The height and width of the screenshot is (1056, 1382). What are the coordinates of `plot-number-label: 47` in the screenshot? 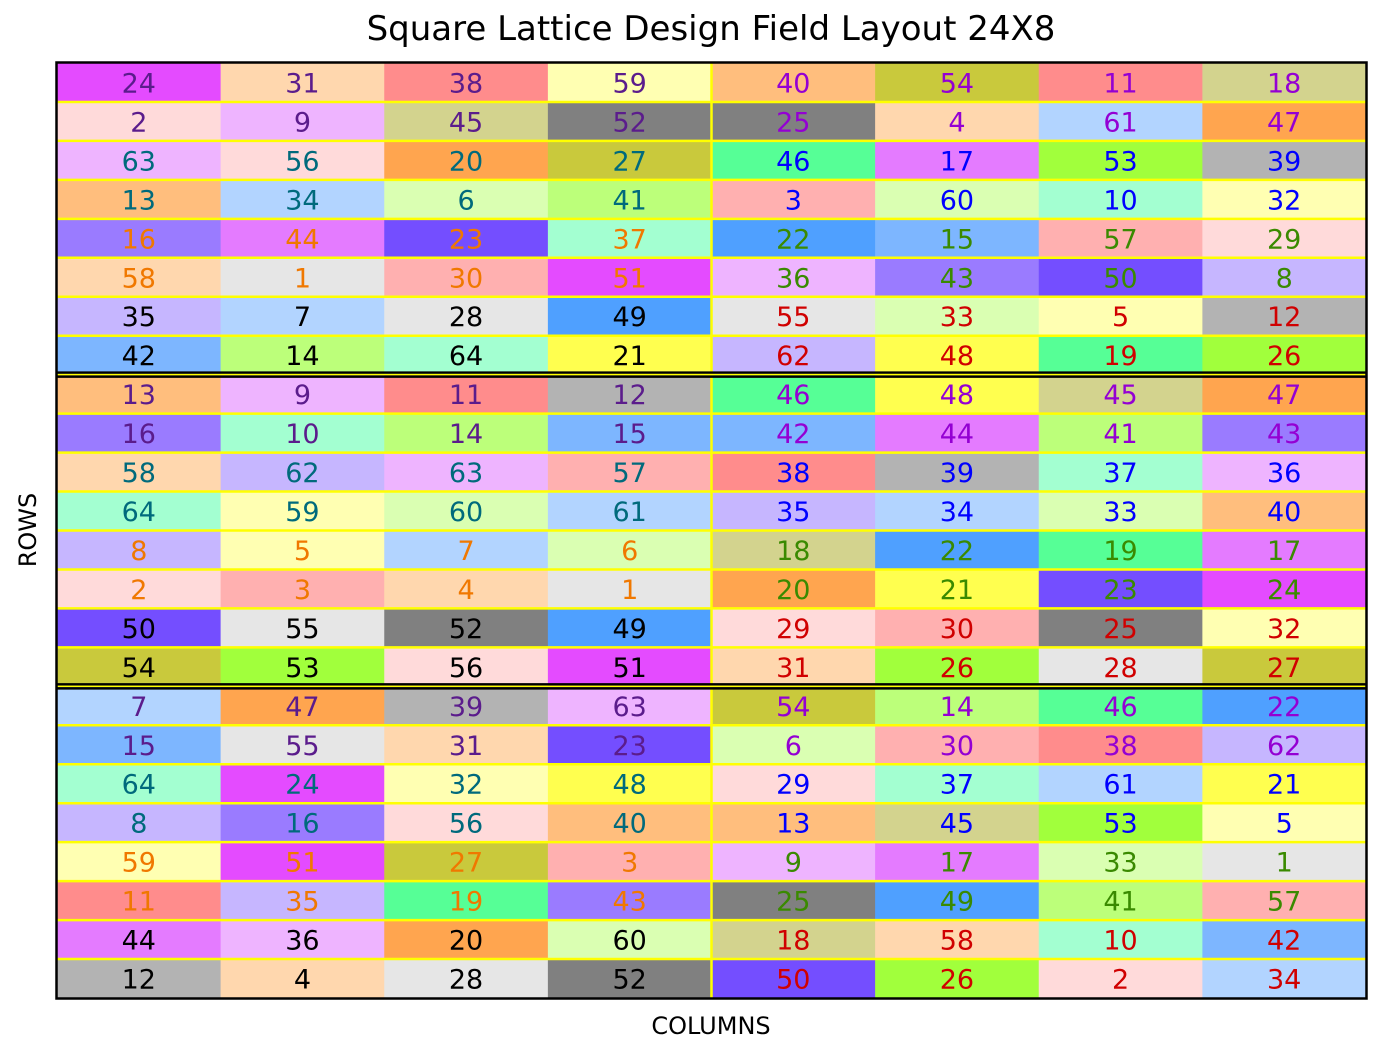 It's located at (302, 707).